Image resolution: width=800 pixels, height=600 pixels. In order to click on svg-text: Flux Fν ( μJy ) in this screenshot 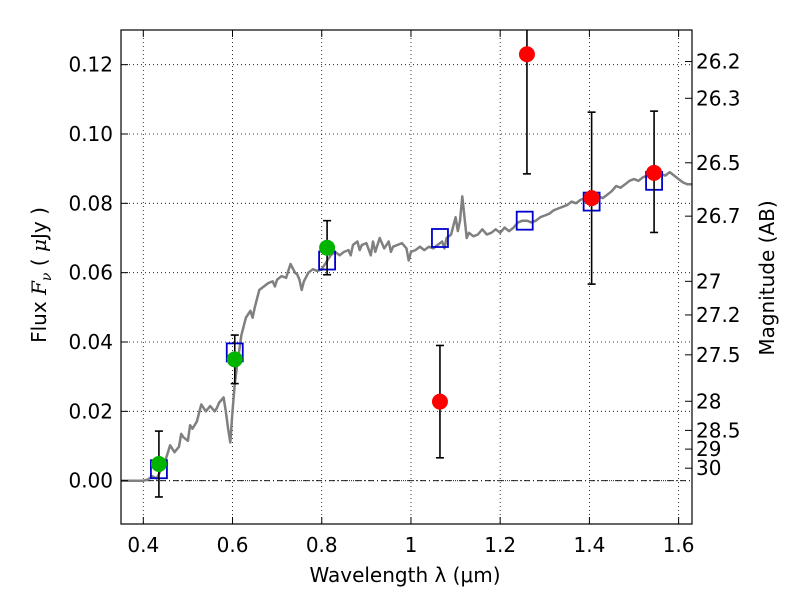, I will do `click(41, 275)`.